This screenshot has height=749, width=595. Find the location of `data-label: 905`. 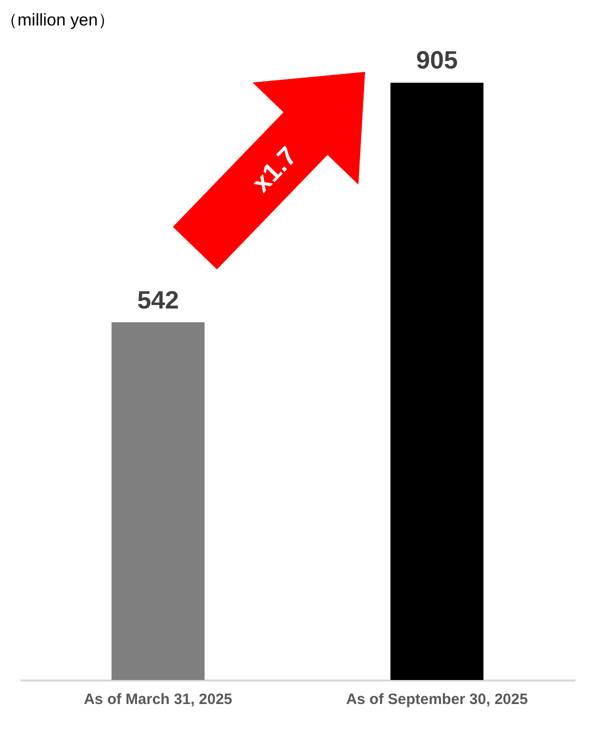

data-label: 905 is located at coordinates (437, 60).